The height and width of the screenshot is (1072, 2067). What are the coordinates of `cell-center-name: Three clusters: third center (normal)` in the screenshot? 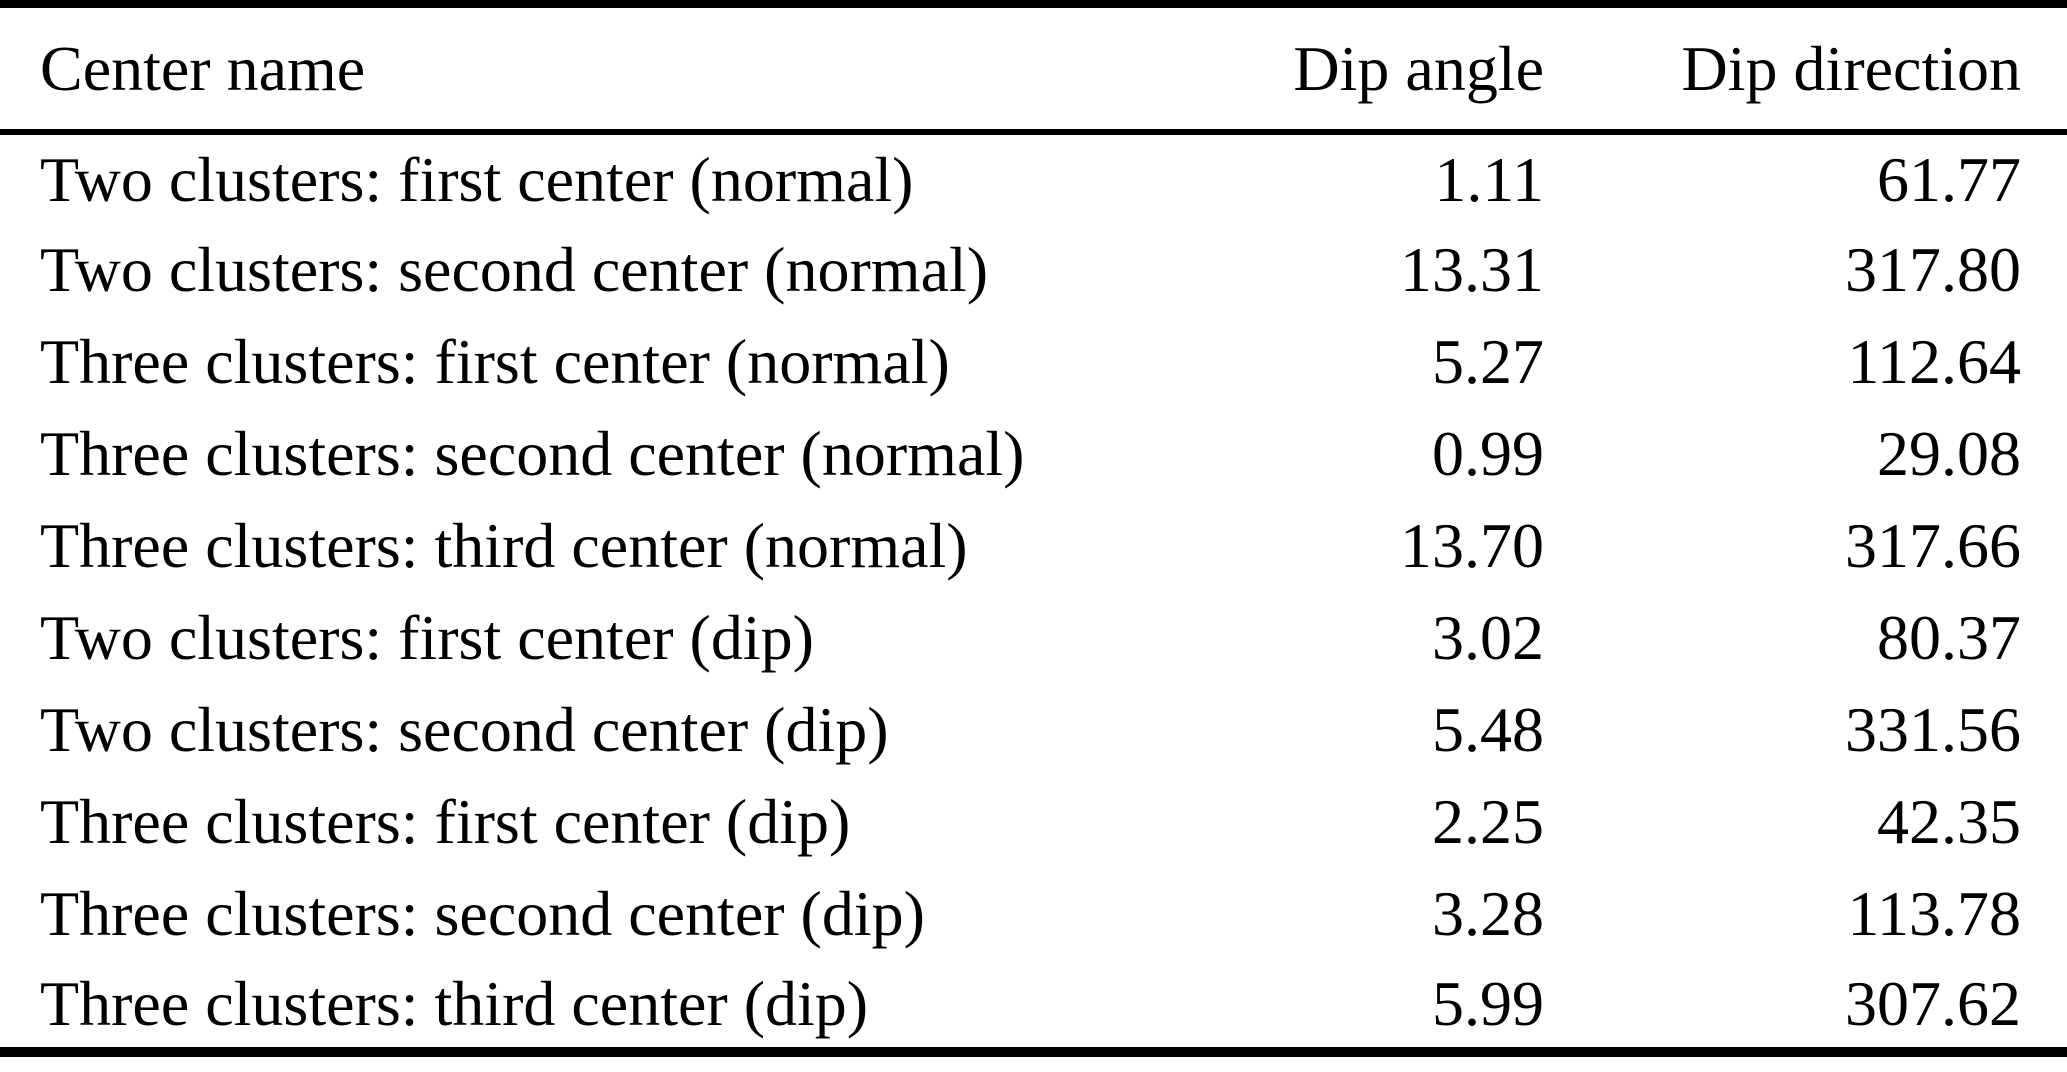 It's located at (504, 545).